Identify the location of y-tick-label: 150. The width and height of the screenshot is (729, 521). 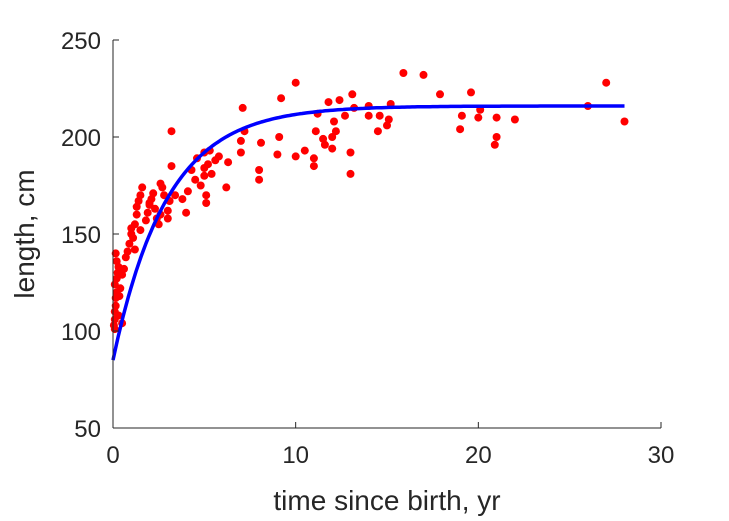
(81, 235).